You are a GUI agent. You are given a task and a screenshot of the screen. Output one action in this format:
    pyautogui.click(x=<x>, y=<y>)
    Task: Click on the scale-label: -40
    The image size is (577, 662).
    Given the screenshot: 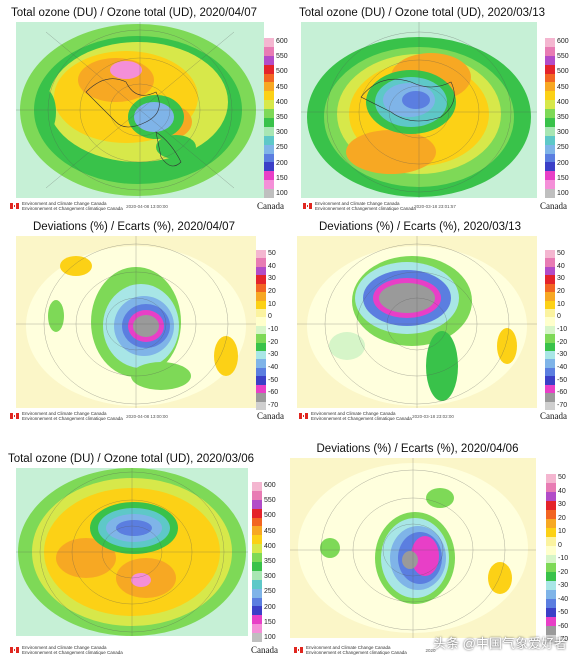 What is the action you would take?
    pyautogui.click(x=562, y=367)
    